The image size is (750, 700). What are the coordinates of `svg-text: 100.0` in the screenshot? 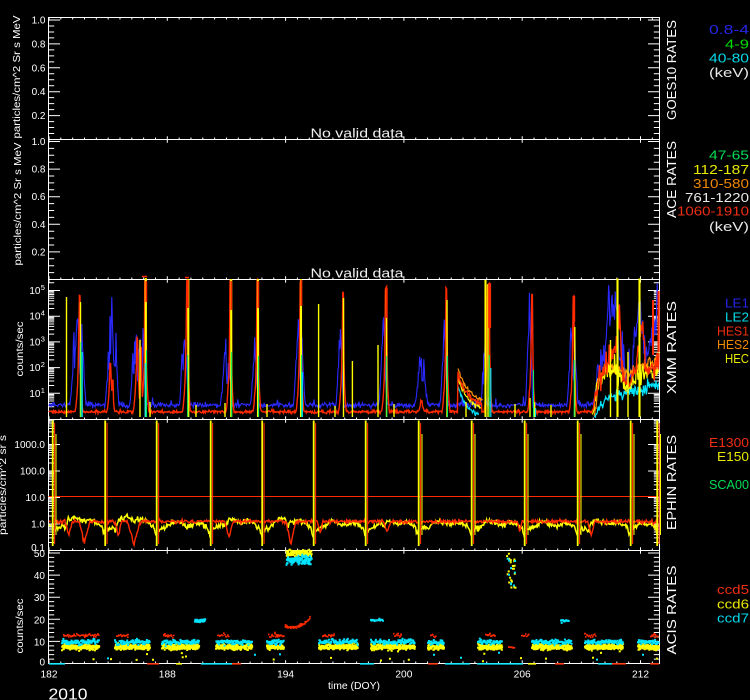 It's located at (32, 472).